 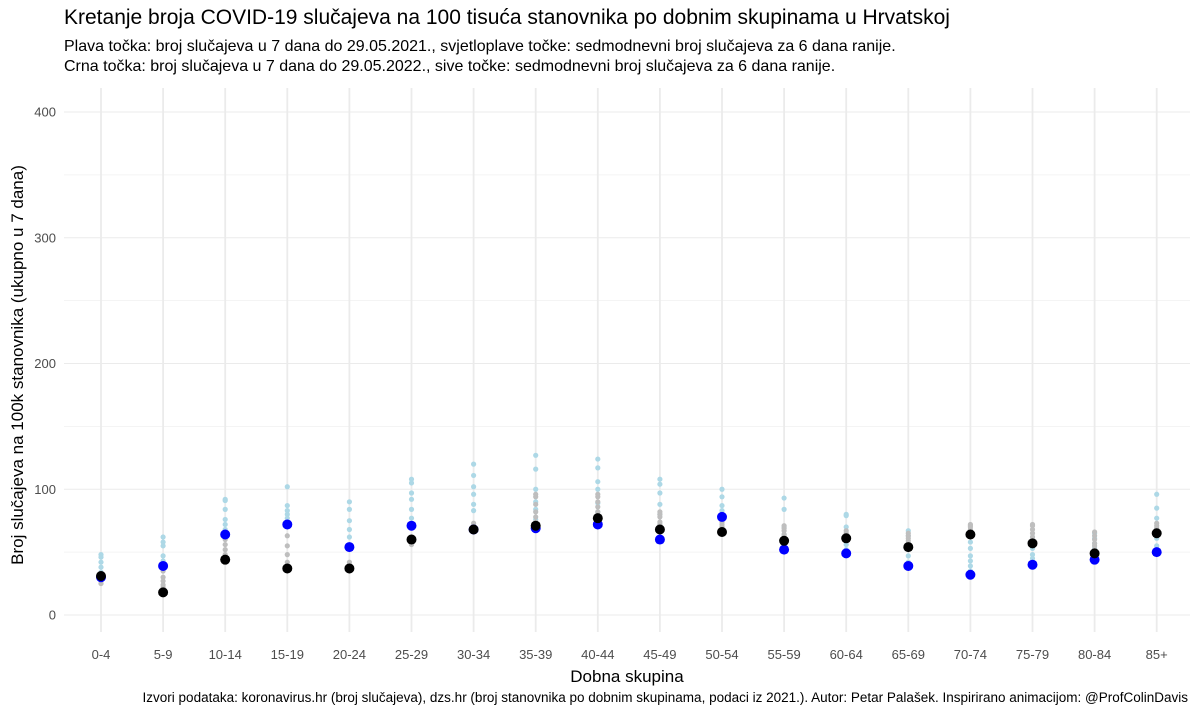 I want to click on x-tick-label: 30-34, so click(x=473, y=654).